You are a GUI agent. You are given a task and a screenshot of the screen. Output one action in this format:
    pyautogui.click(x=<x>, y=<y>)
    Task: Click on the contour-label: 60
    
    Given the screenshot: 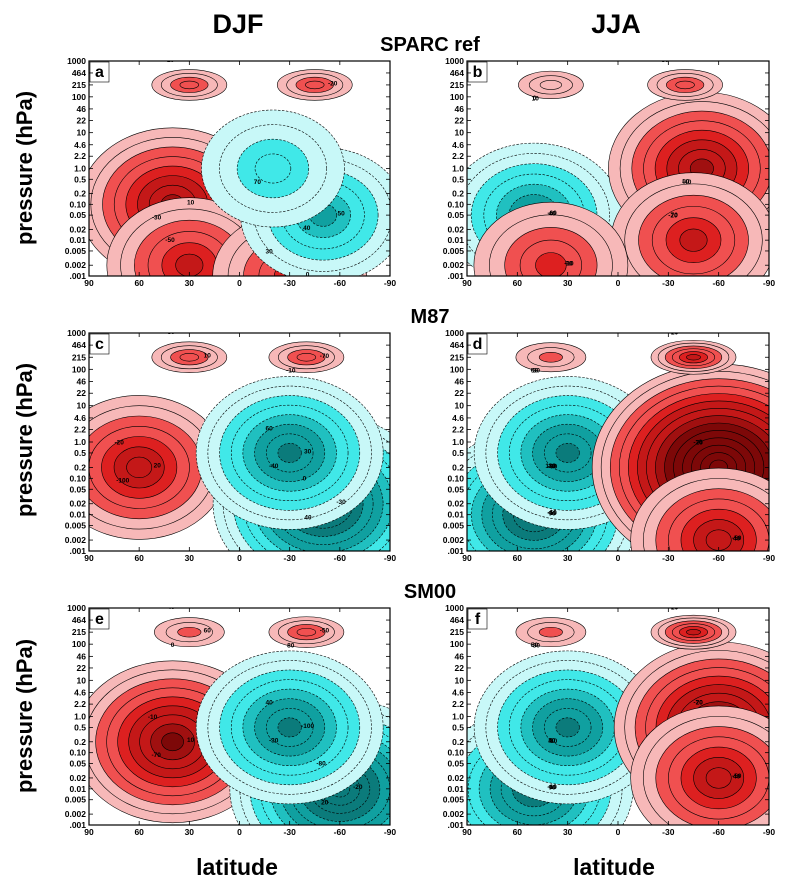 What is the action you would take?
    pyautogui.click(x=269, y=428)
    